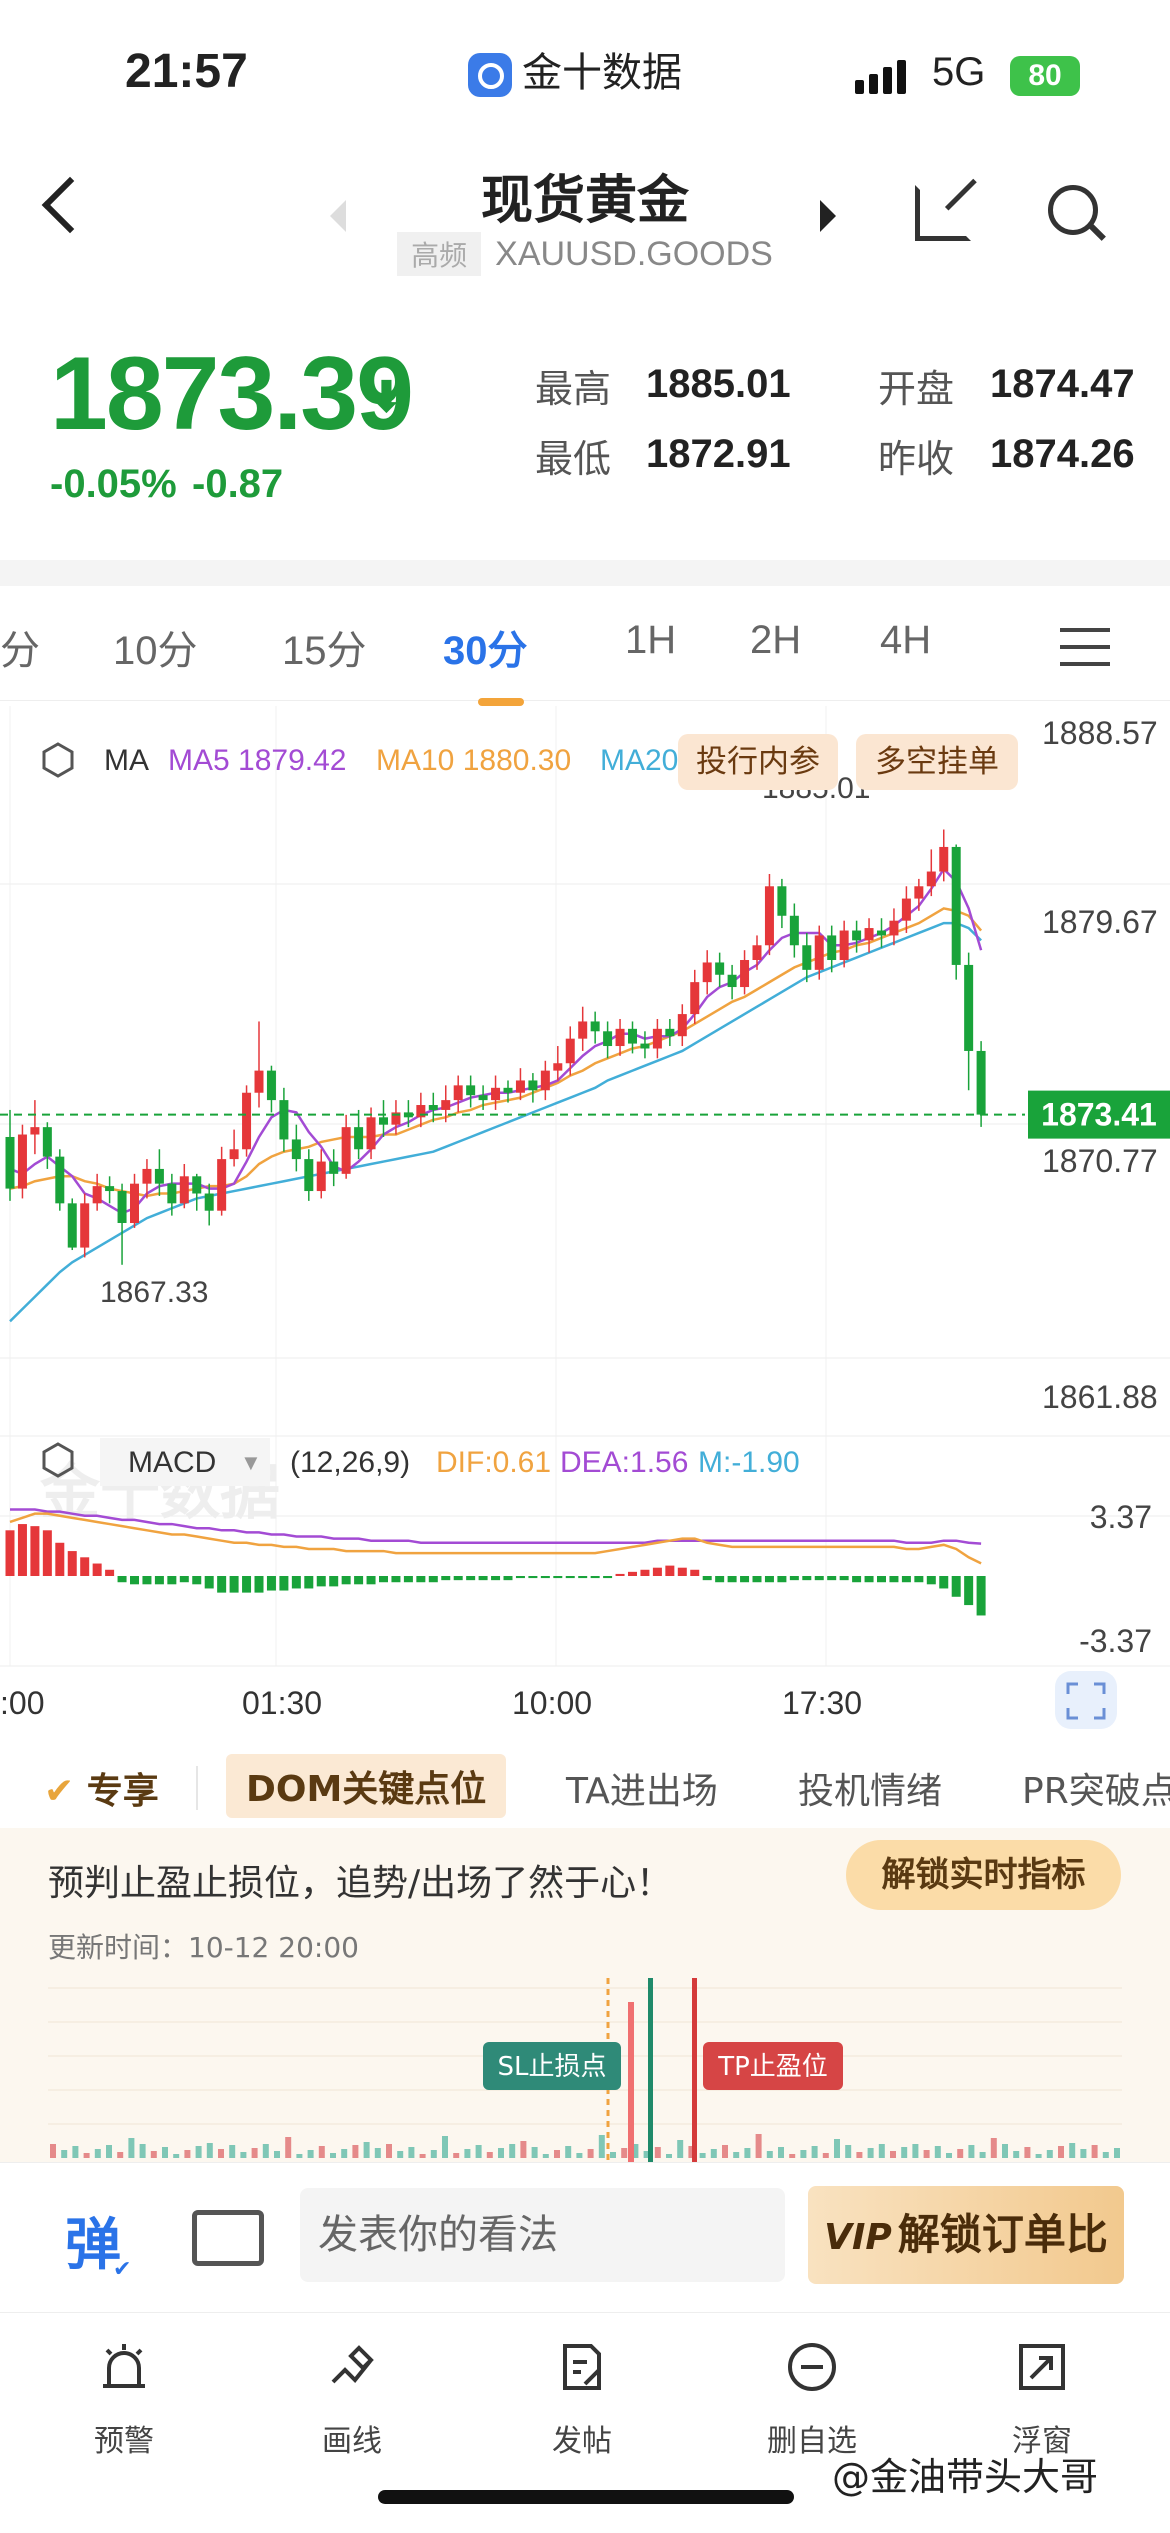 This screenshot has height=2533, width=1170. I want to click on tab-exclusive: ✔ 专享, so click(101, 1788).